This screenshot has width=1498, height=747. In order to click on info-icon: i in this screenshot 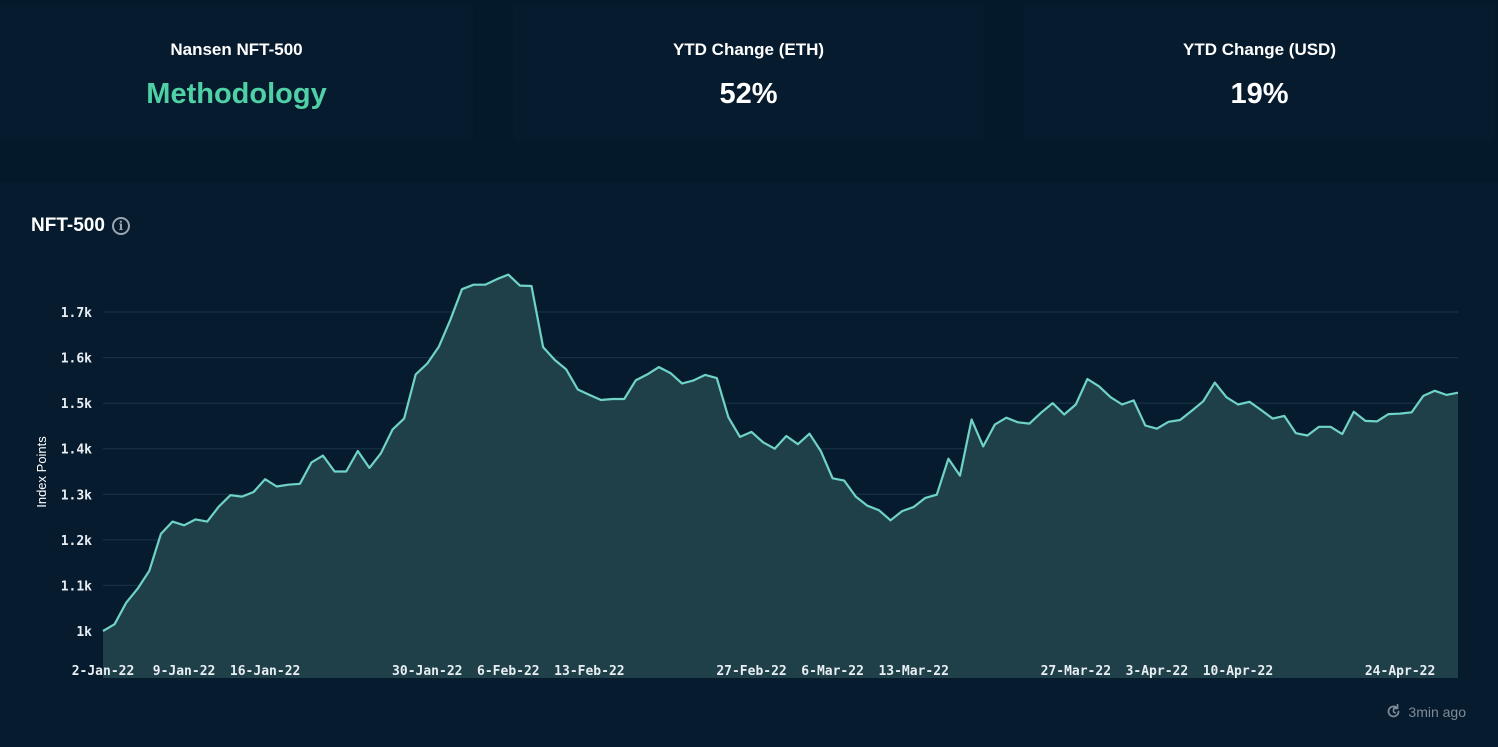, I will do `click(120, 226)`.